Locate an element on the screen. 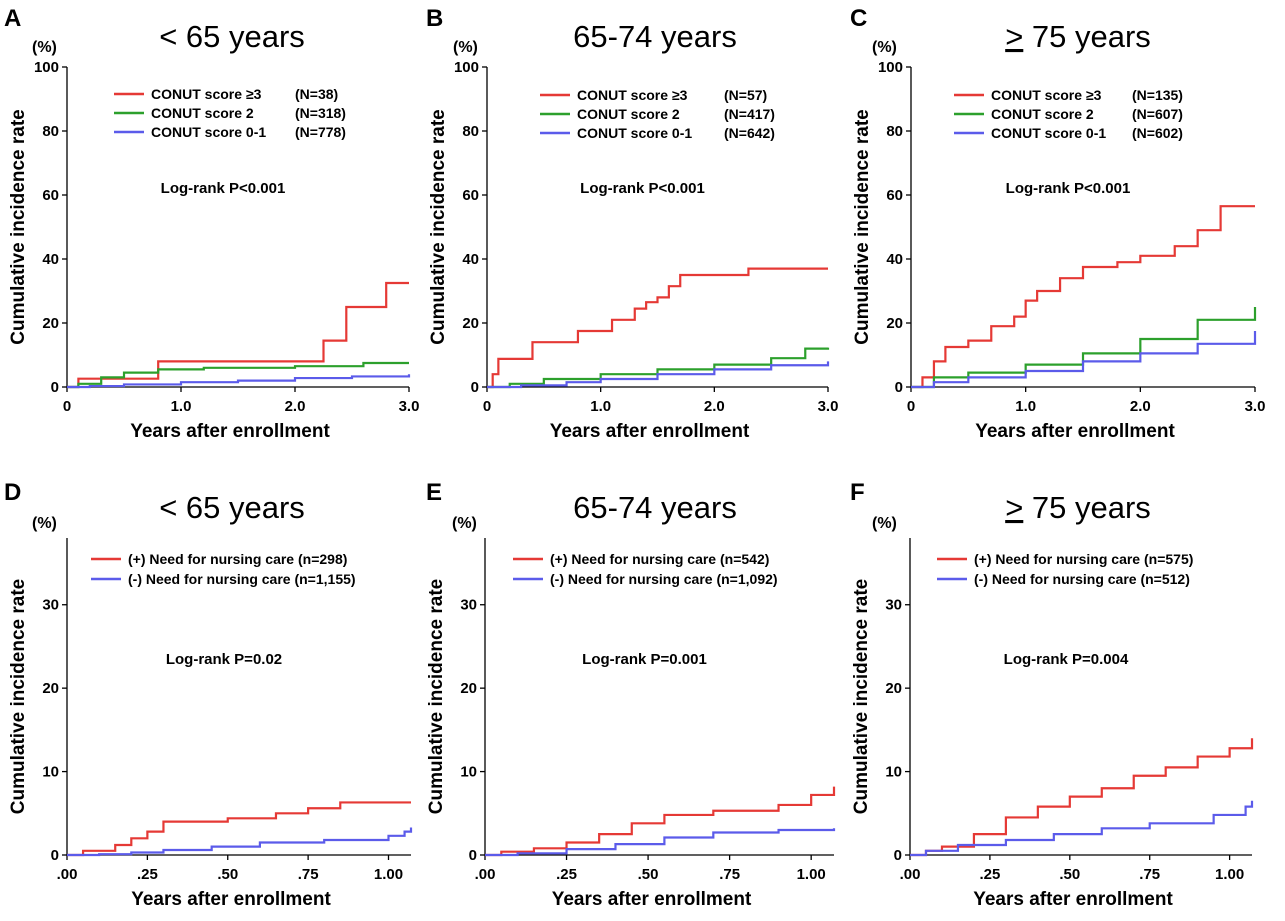 The height and width of the screenshot is (921, 1285). x-tick-label: 1.0 is located at coordinates (1025, 406).